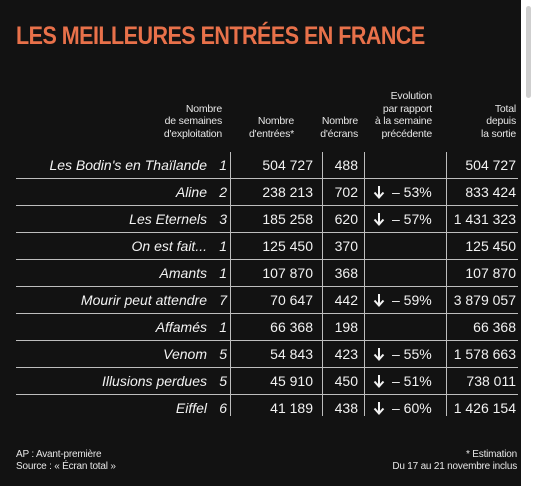  Describe the element at coordinates (529, 243) in the screenshot. I see `scrollbar-track` at that location.